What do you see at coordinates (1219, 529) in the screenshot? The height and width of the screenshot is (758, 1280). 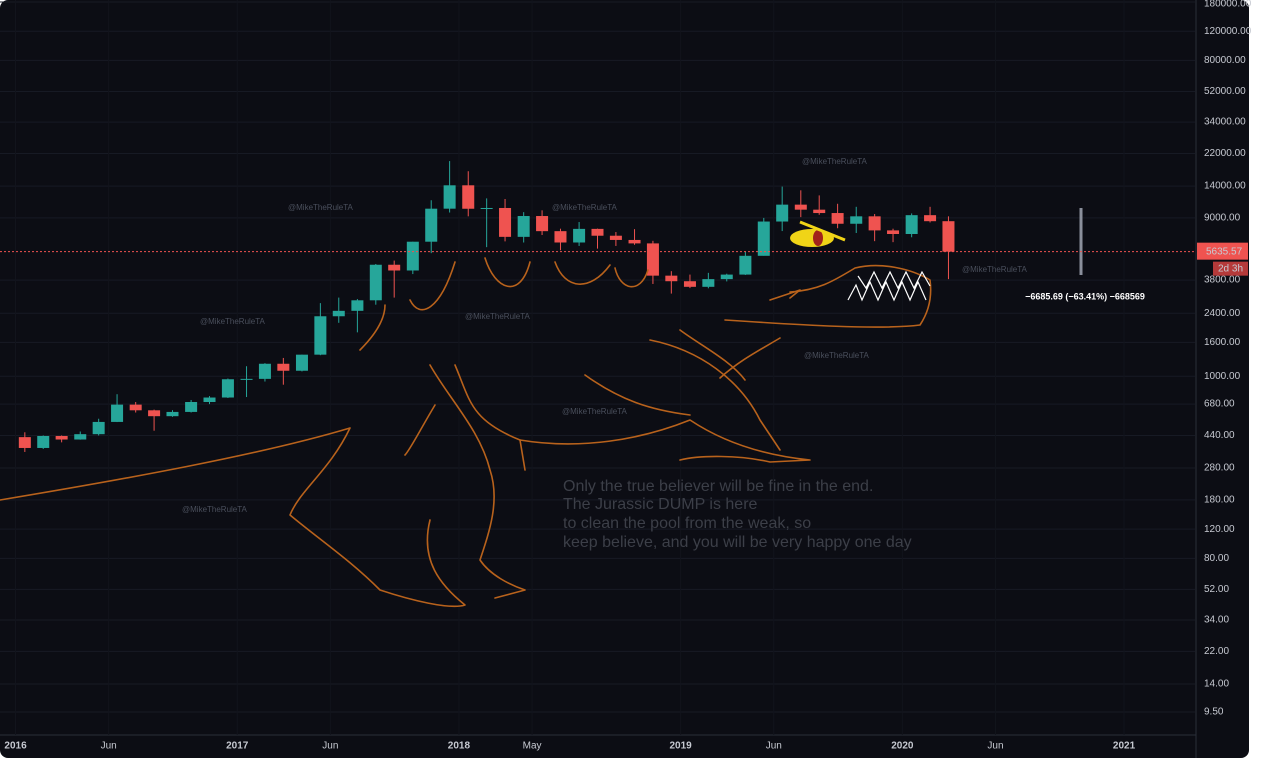 I see `y-tick-label: 120.00` at bounding box center [1219, 529].